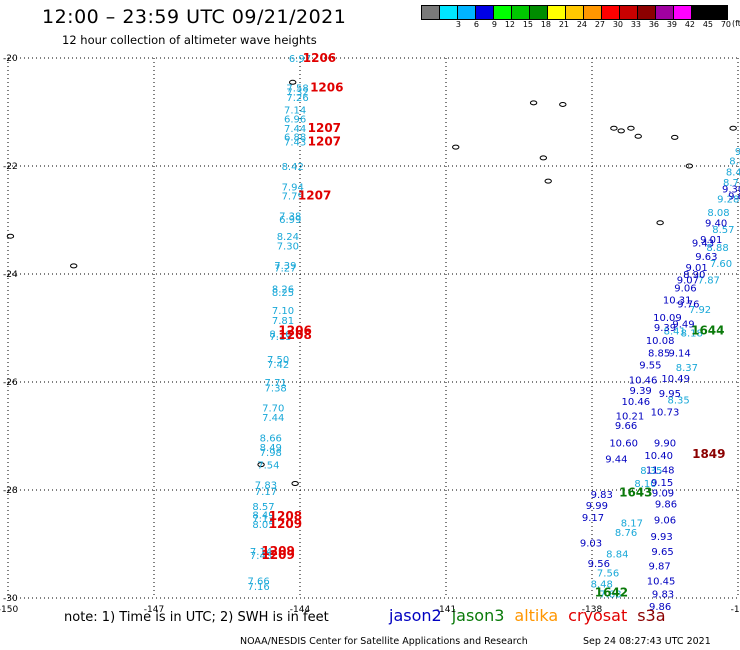 Image resolution: width=740 pixels, height=650 pixels. What do you see at coordinates (645, 484) in the screenshot?
I see `wave-height-label: 8.10` at bounding box center [645, 484].